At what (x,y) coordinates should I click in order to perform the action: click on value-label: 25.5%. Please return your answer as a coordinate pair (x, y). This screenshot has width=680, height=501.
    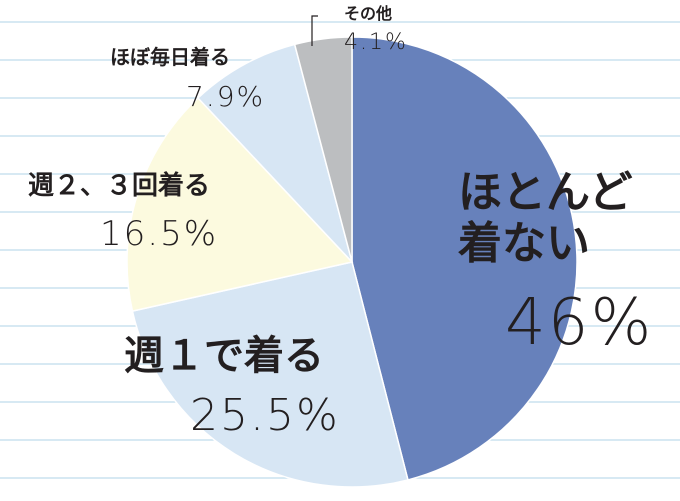
    Looking at the image, I should click on (265, 415).